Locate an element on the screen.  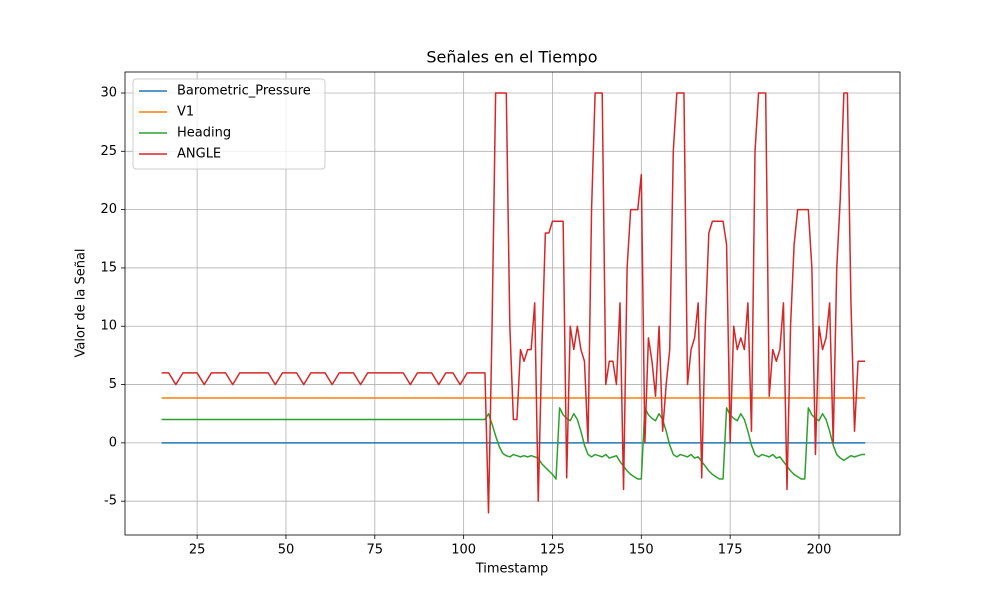
y-axis-label: Valor de la Señal is located at coordinates (81, 302).